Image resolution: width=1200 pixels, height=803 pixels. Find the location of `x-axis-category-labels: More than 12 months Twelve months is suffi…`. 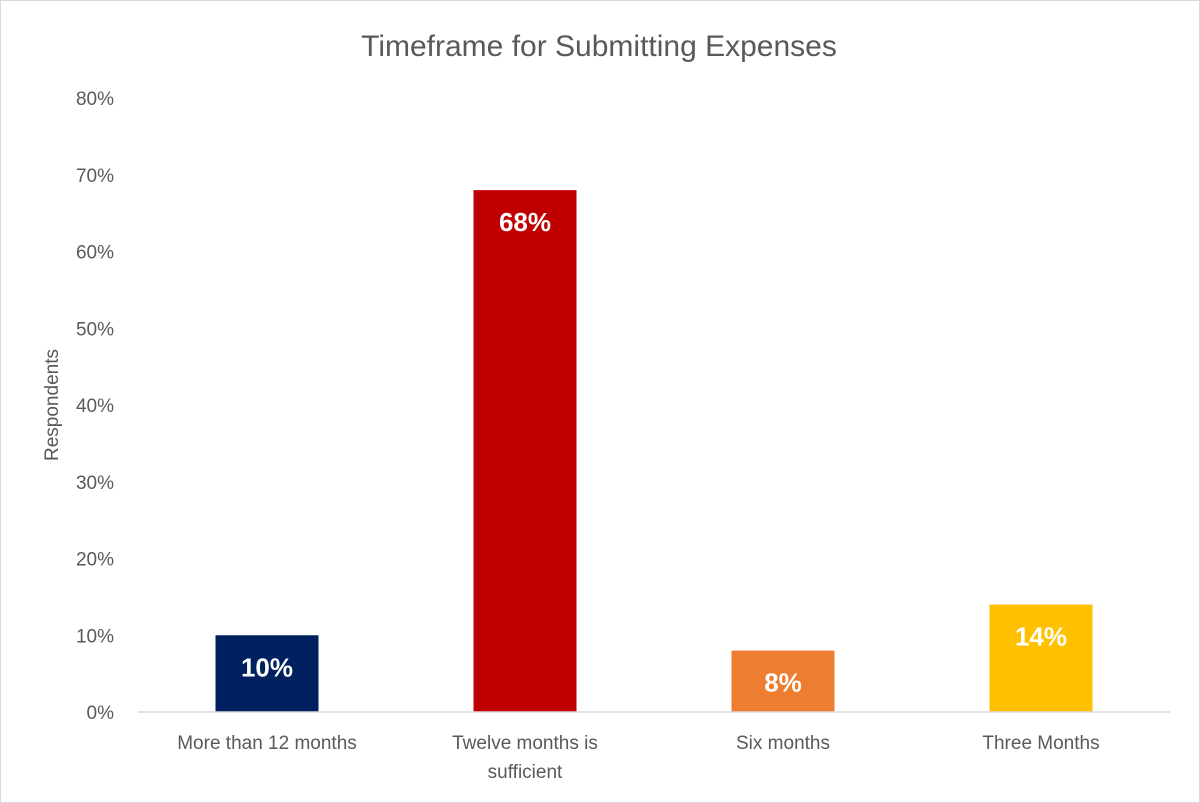

x-axis-category-labels: More than 12 months Twelve months is suffi… is located at coordinates (638, 758).